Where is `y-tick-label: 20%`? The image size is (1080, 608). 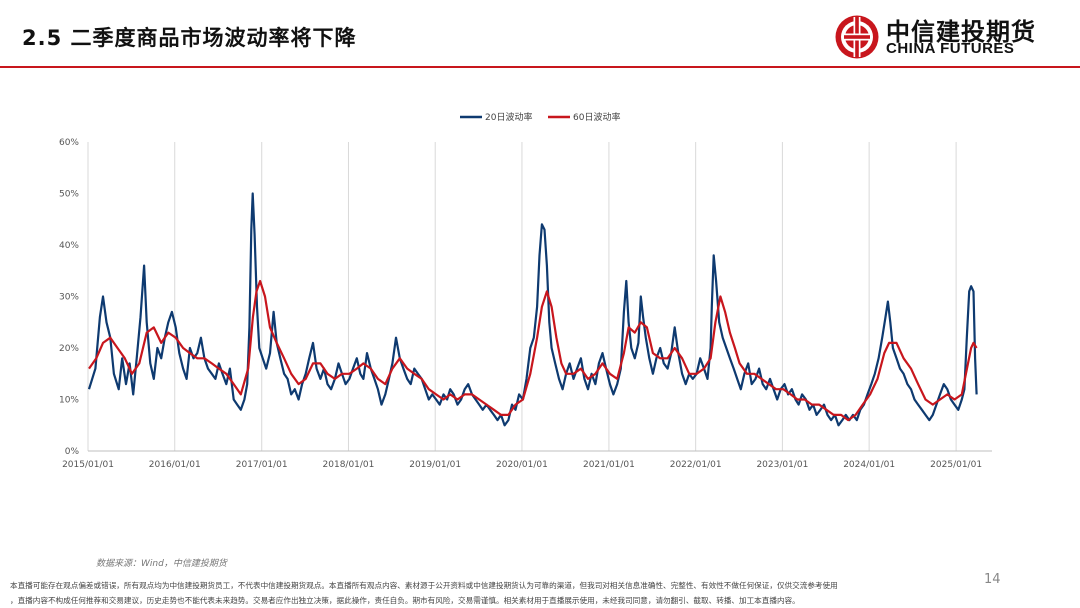 y-tick-label: 20% is located at coordinates (69, 349).